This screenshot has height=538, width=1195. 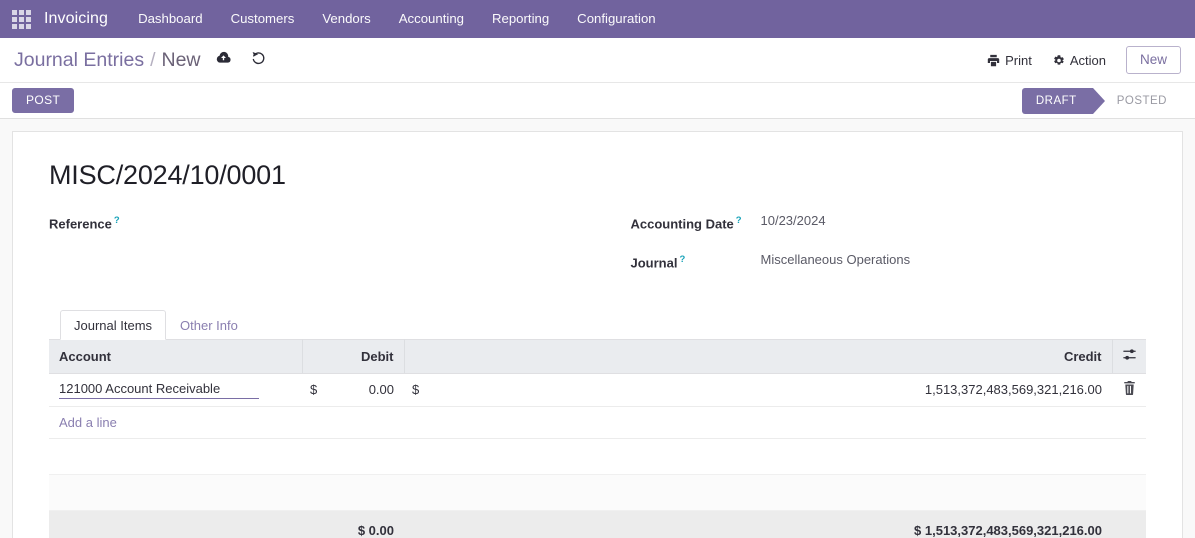 What do you see at coordinates (262, 18) in the screenshot?
I see `menu-item-customers: Customers` at bounding box center [262, 18].